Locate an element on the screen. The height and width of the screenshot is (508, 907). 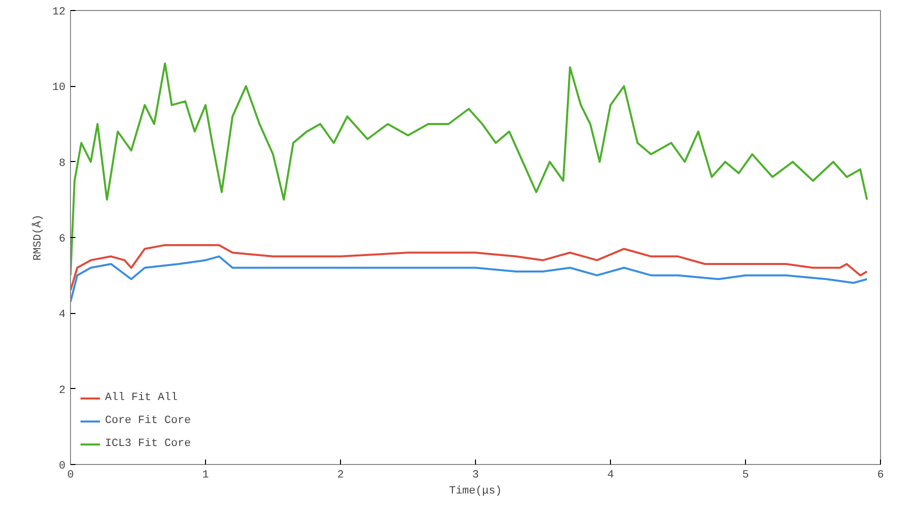
y-tick-label: 8 is located at coordinates (62, 164).